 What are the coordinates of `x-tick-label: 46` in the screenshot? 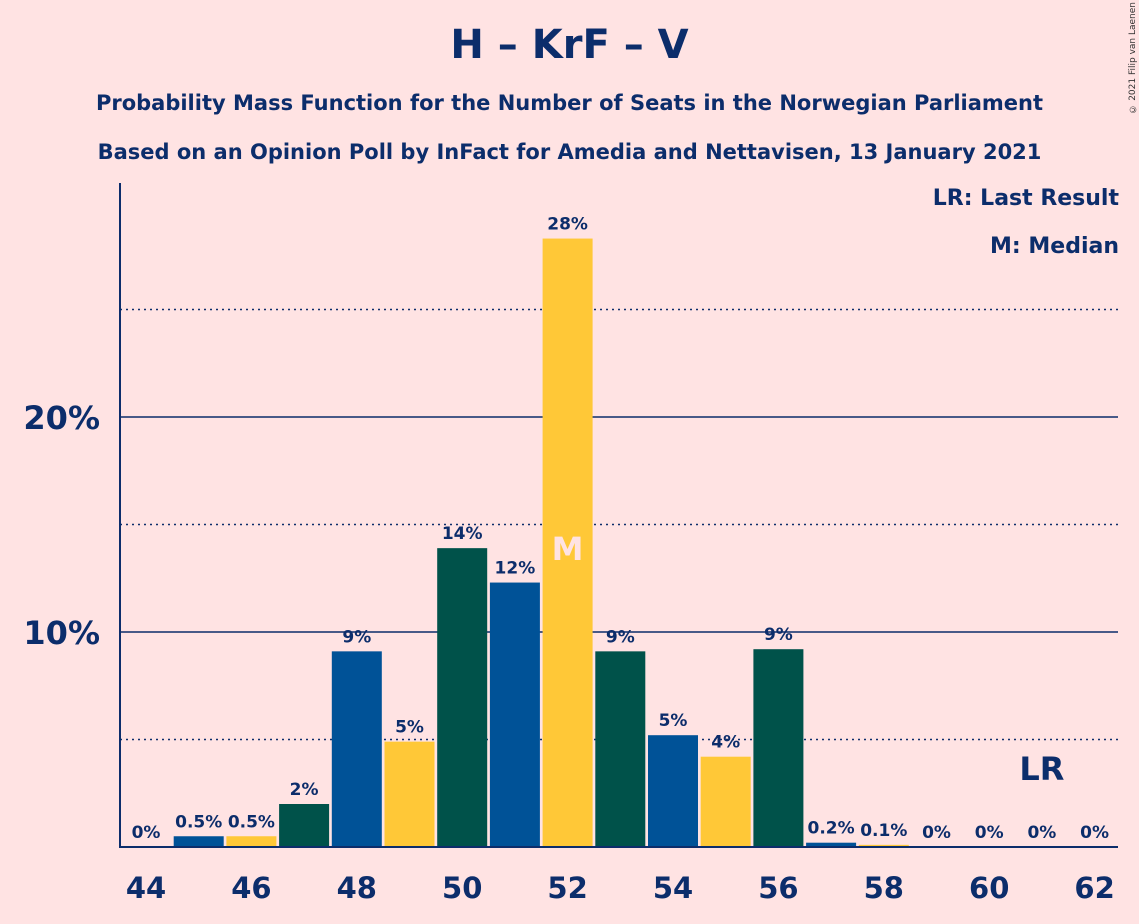 It's located at (251, 888).